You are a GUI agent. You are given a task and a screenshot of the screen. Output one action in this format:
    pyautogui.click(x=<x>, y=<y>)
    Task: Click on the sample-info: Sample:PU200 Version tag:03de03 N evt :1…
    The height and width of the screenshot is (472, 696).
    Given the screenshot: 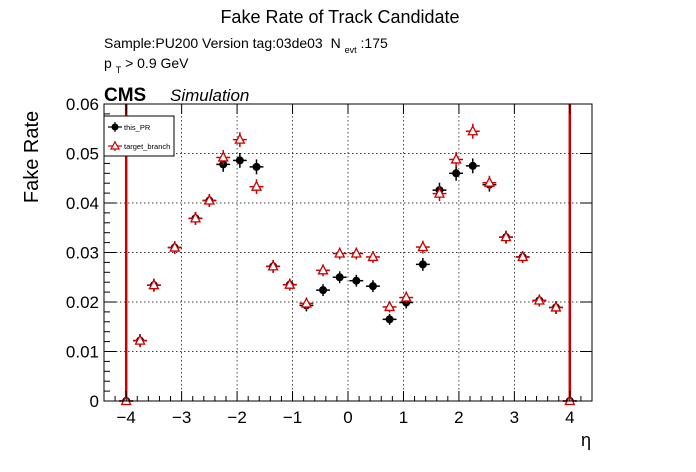 What is the action you would take?
    pyautogui.click(x=246, y=45)
    